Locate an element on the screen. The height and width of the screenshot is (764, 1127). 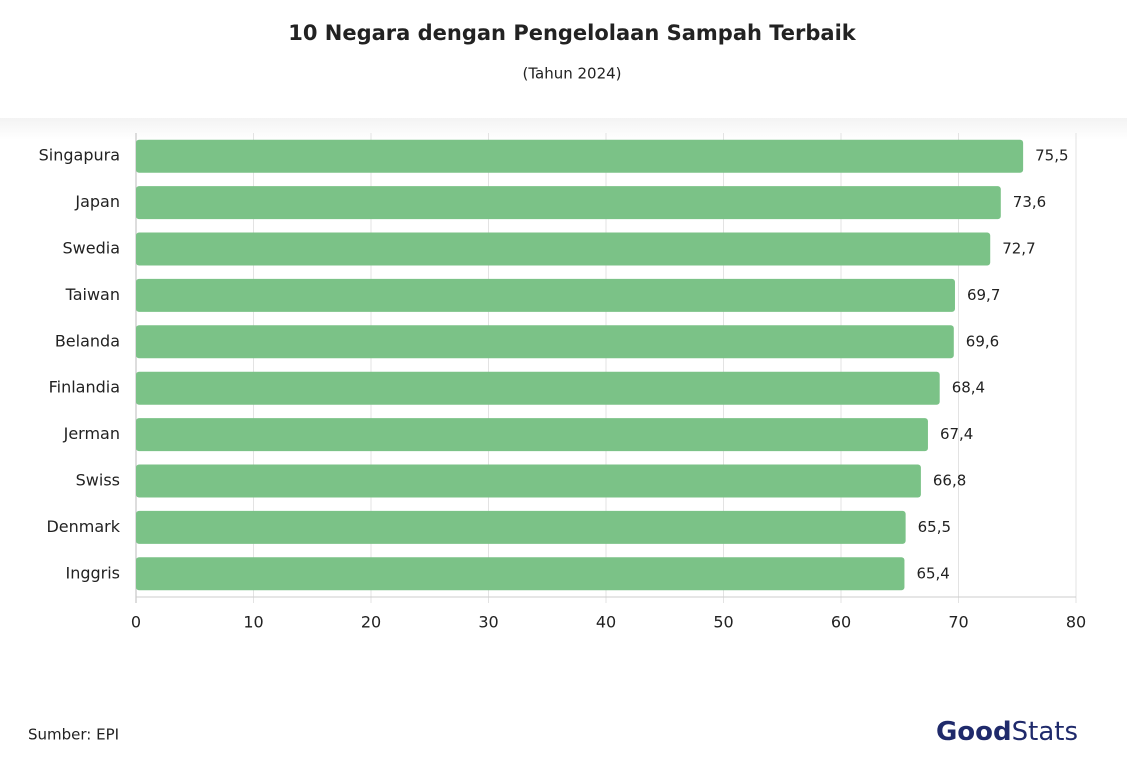
x-tick-label: 10 is located at coordinates (253, 622).